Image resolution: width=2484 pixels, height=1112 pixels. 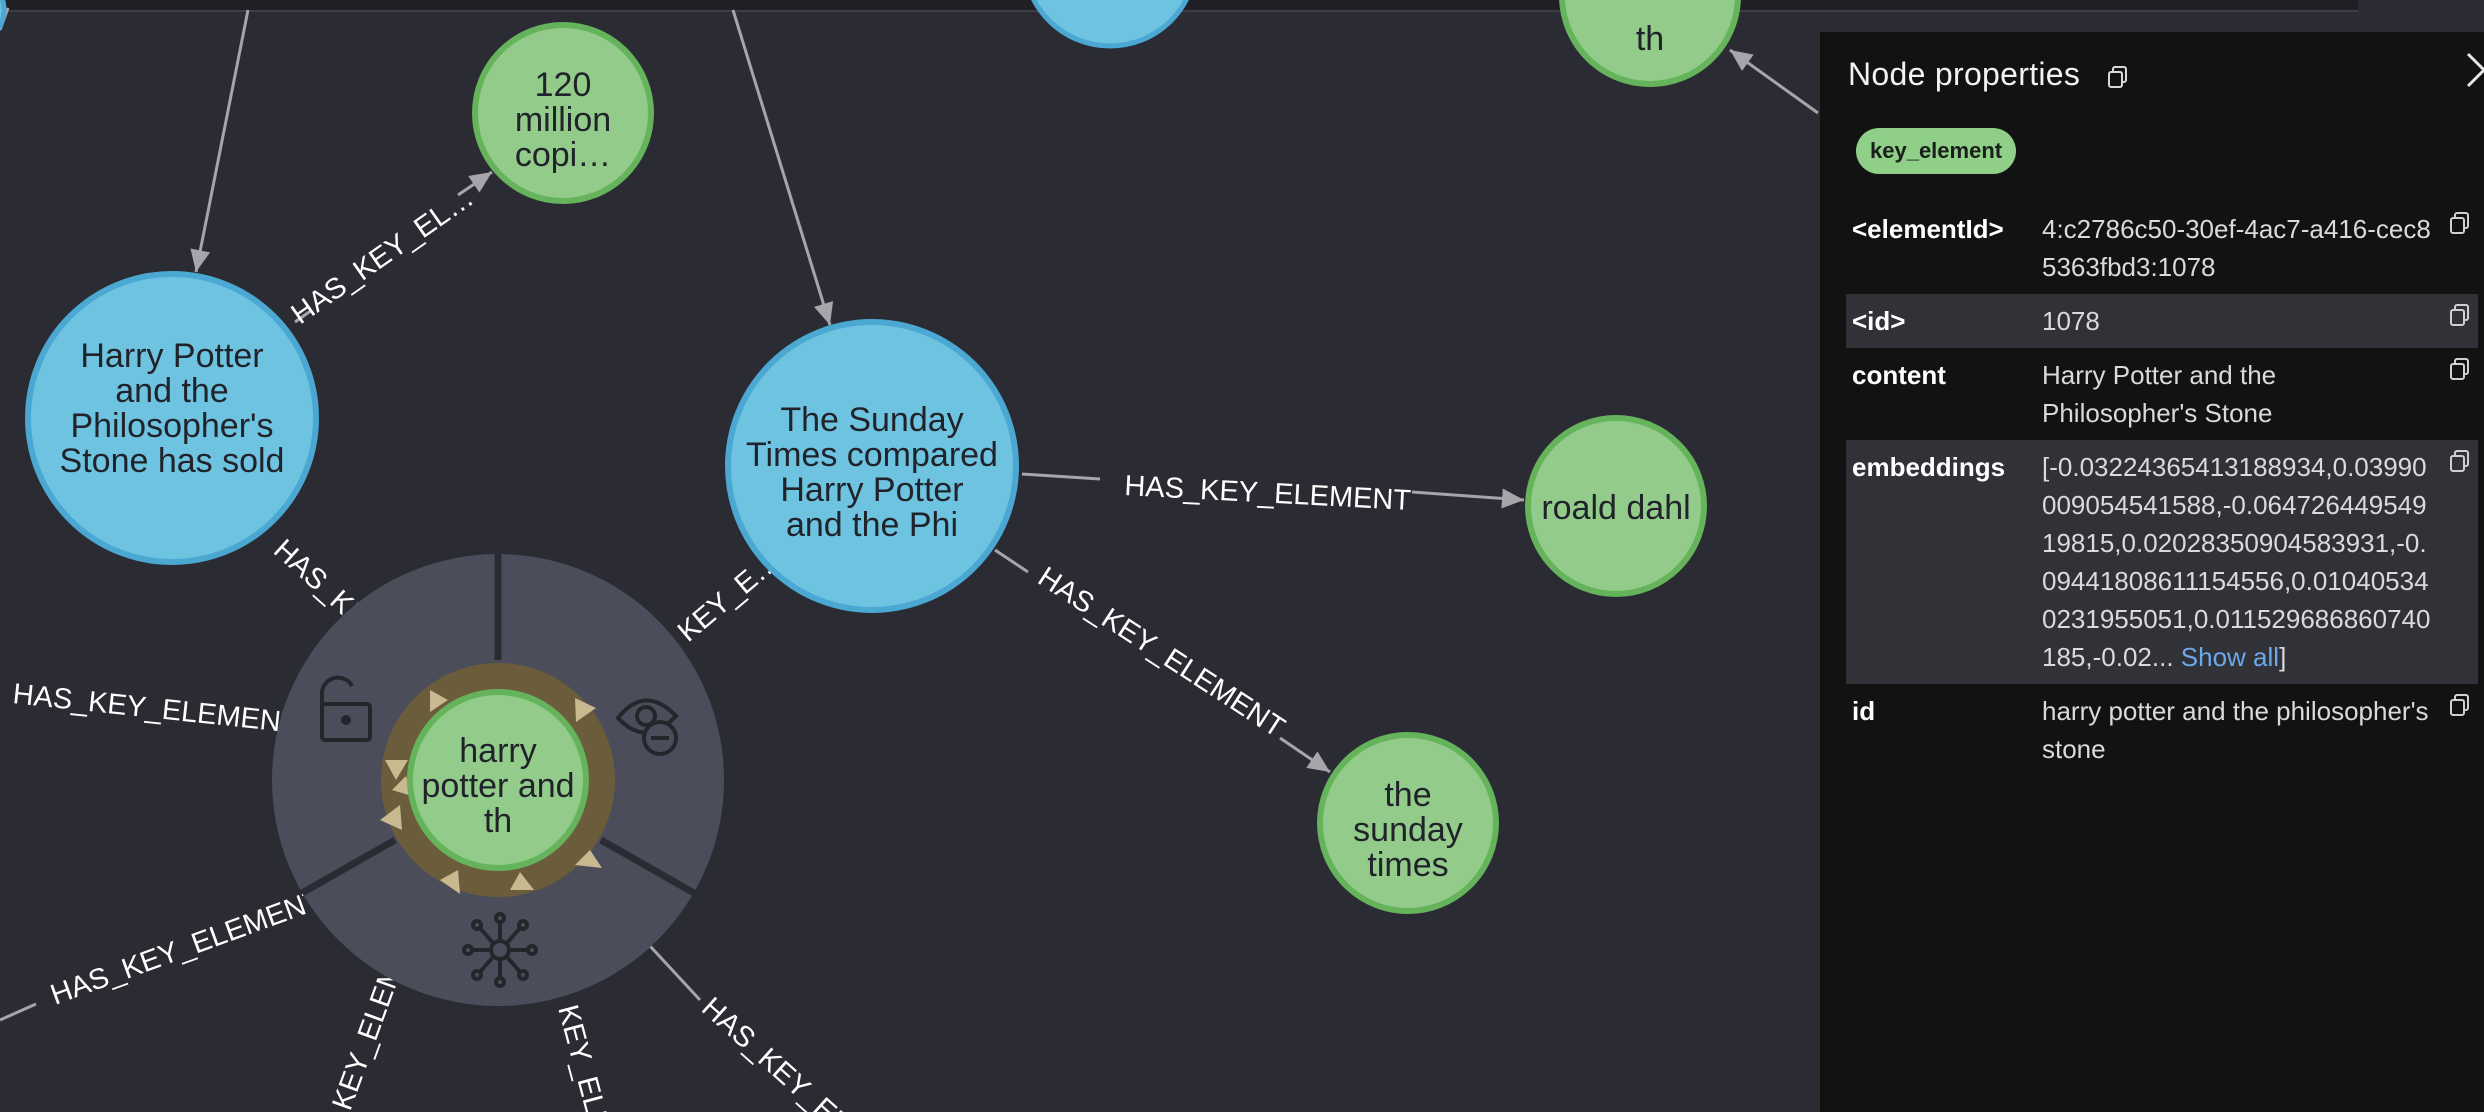 I want to click on embeddings-closing-bracket: ], so click(x=2283, y=657).